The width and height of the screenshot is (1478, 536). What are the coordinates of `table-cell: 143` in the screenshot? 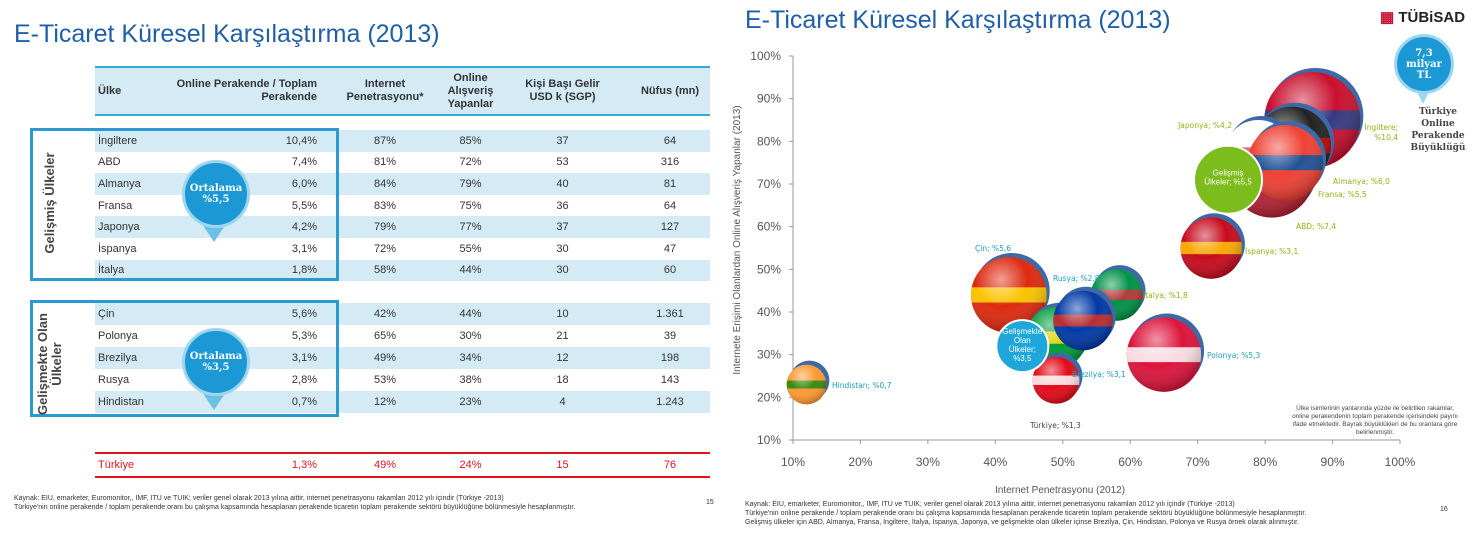 It's located at (670, 380).